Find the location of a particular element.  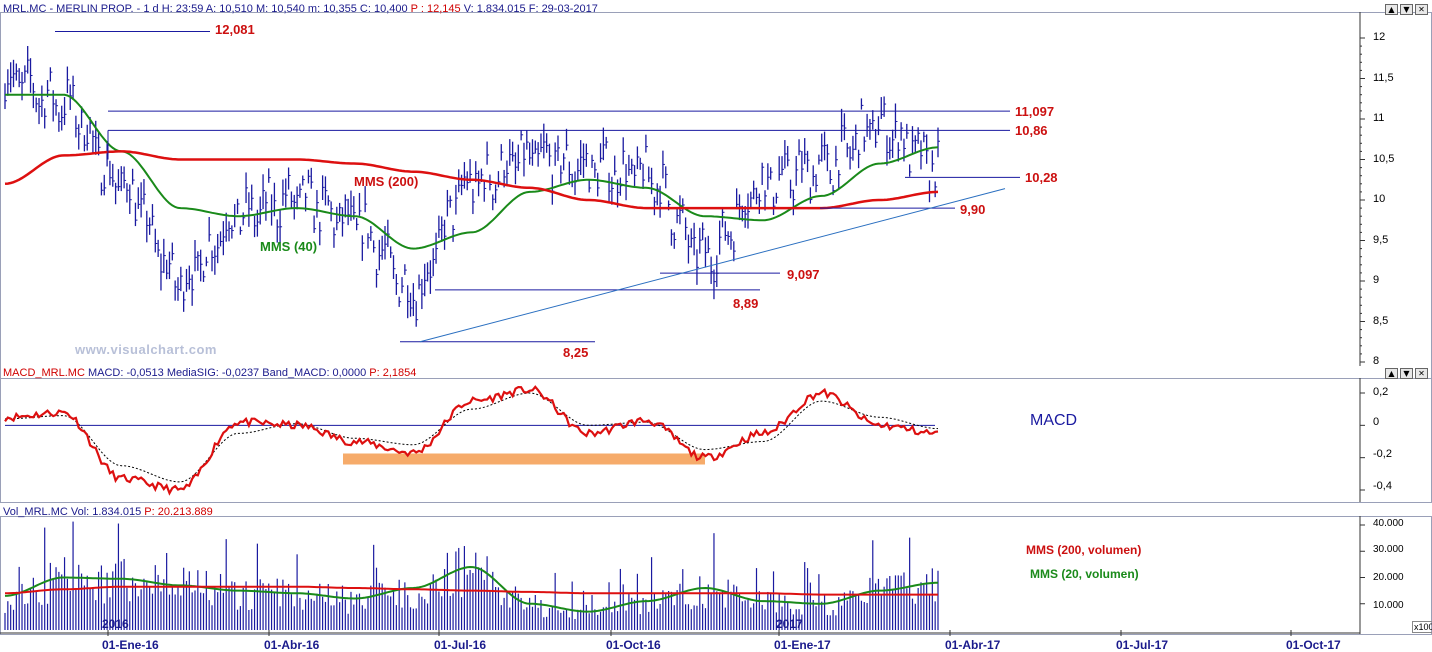

macd-header-macd: MACD: -0,0513 is located at coordinates (125, 373).